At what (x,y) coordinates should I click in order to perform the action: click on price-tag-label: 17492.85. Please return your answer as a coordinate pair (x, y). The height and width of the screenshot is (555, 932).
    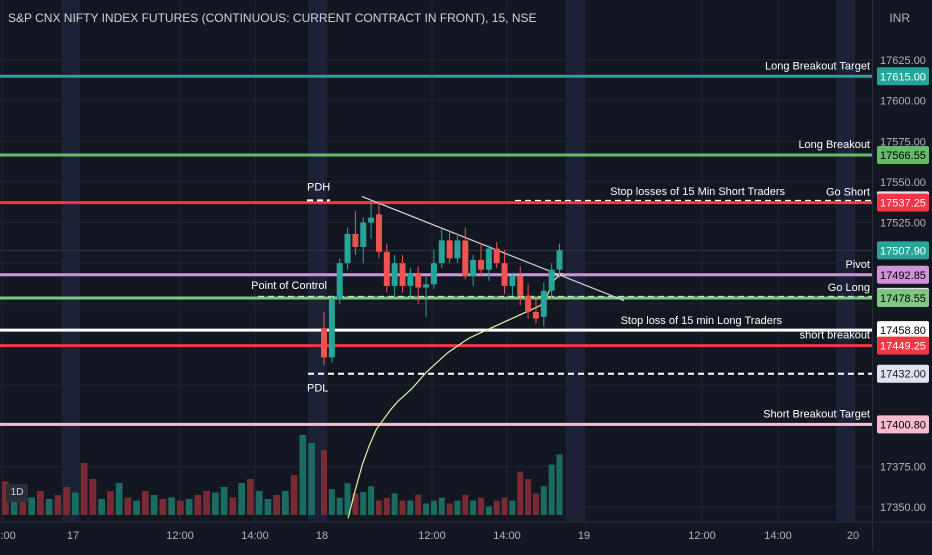
    Looking at the image, I should click on (903, 276).